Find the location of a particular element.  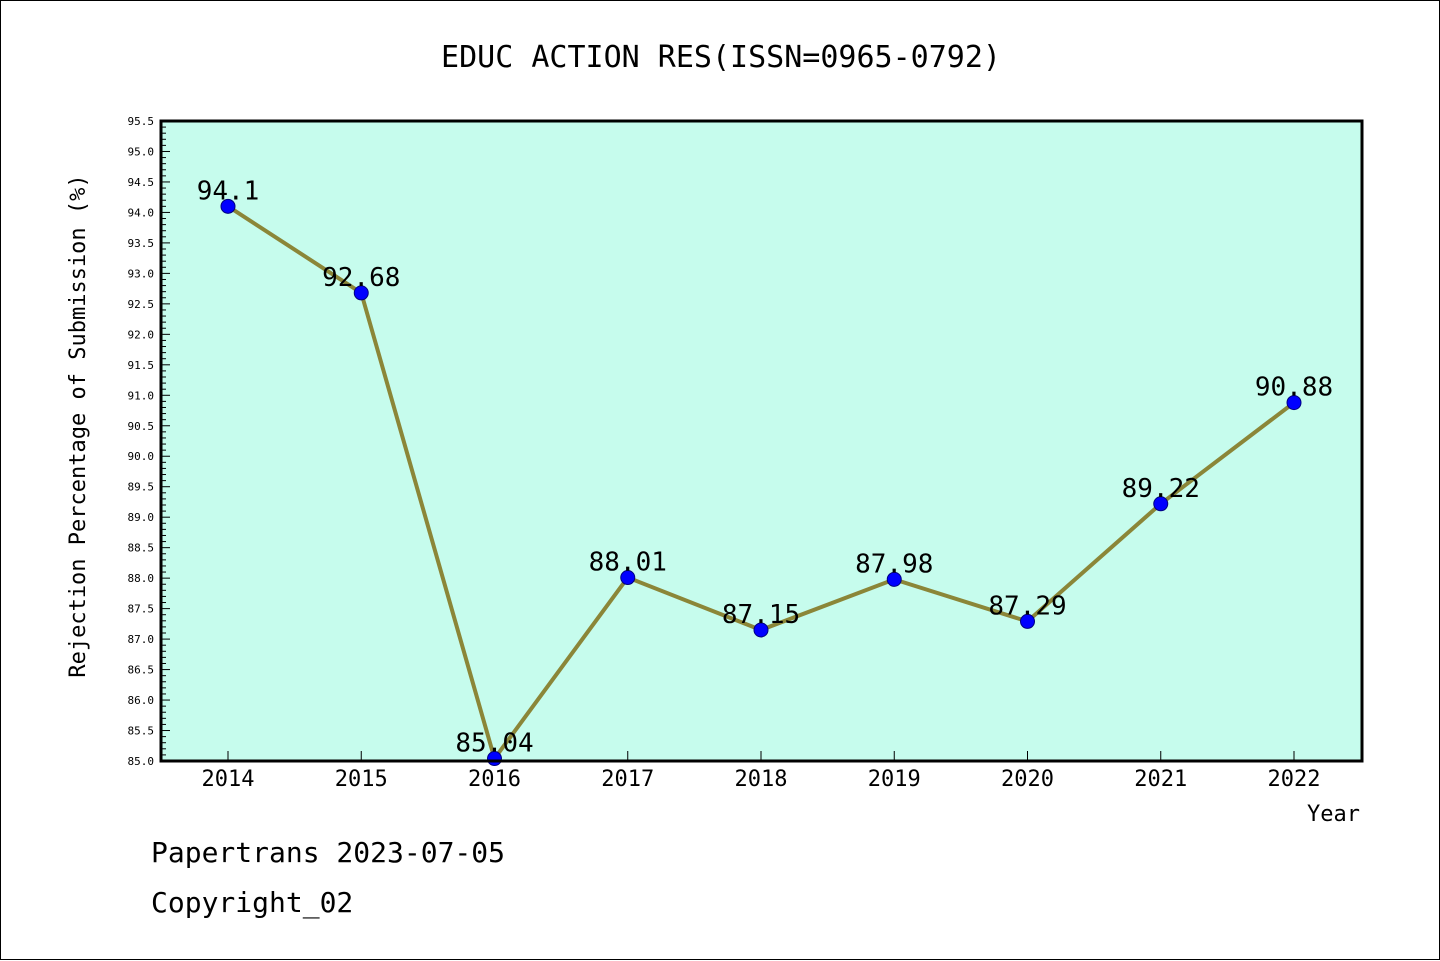

y-tick-label: 85.5 is located at coordinates (141, 731).